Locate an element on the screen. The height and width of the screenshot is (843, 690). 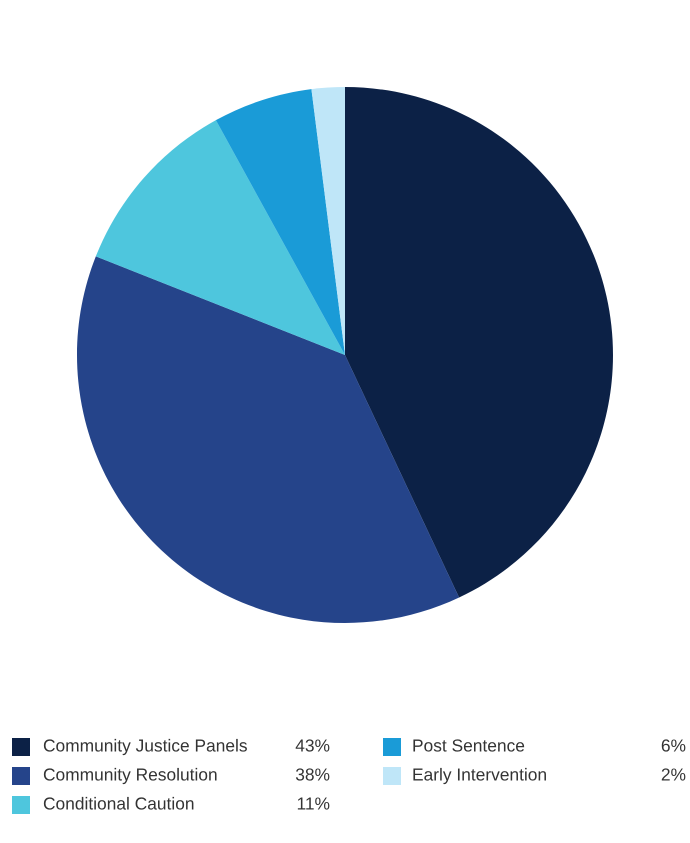
legend-label: Post Sentence is located at coordinates (468, 745).